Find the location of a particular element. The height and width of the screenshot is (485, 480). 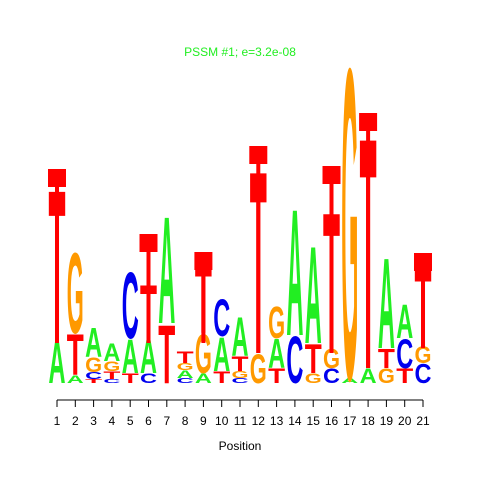

x-tick-label: 14 is located at coordinates (295, 421).